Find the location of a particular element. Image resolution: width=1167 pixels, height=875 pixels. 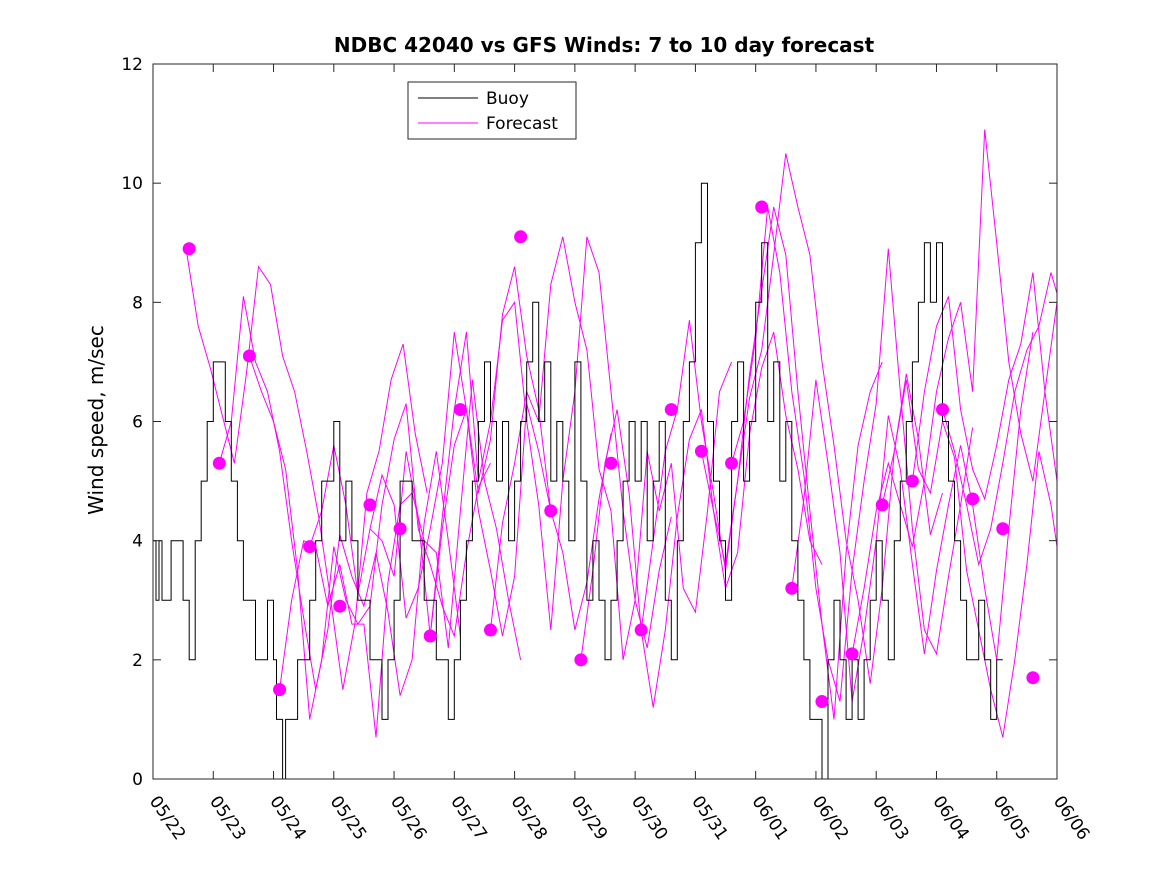

y-tick-label: 6 is located at coordinates (137, 423).